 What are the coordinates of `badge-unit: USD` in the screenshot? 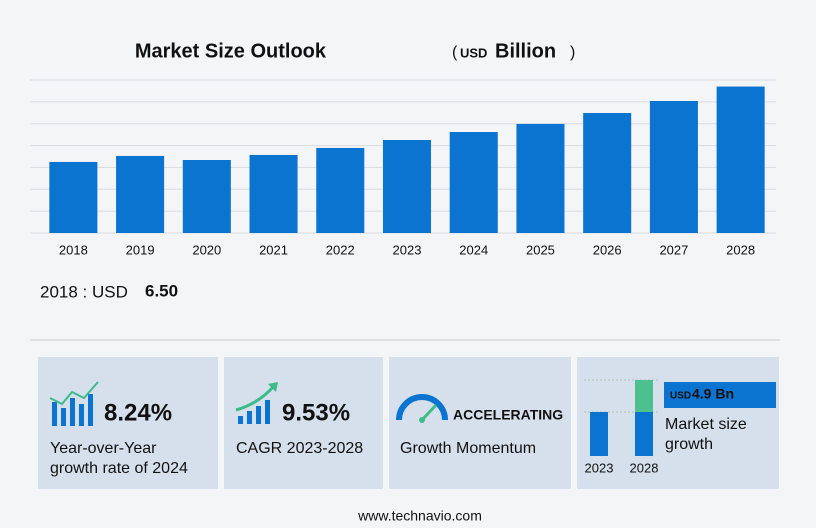 It's located at (680, 396).